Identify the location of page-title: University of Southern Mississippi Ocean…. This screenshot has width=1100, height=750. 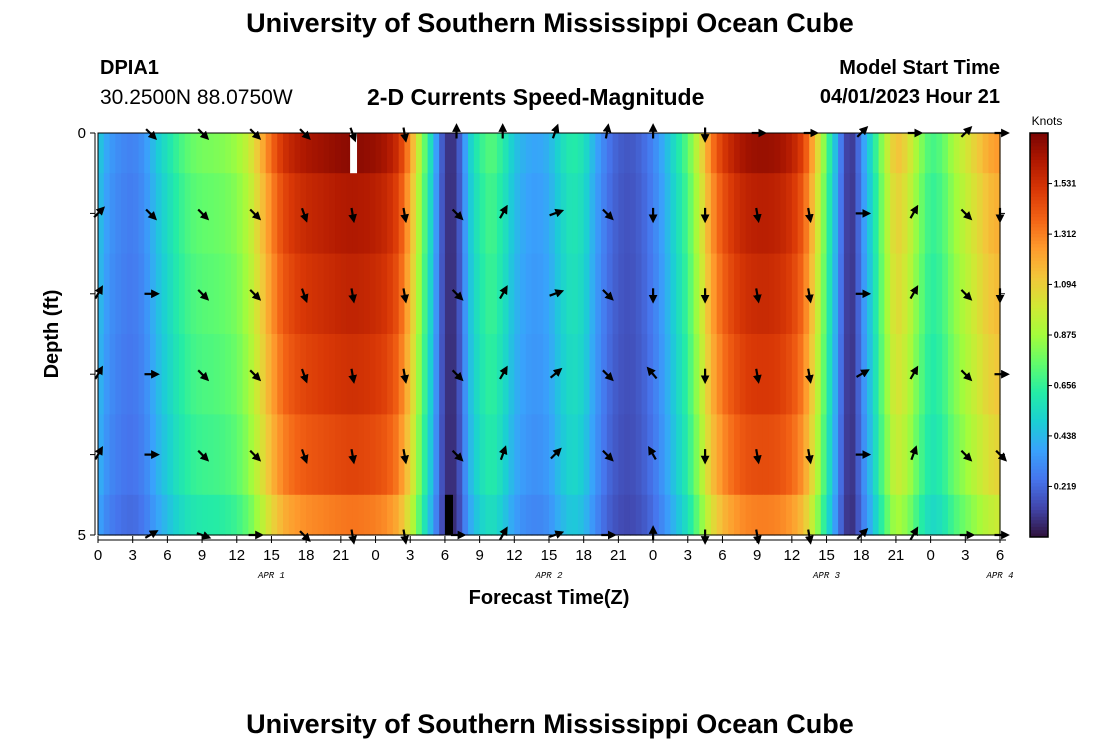
(550, 23).